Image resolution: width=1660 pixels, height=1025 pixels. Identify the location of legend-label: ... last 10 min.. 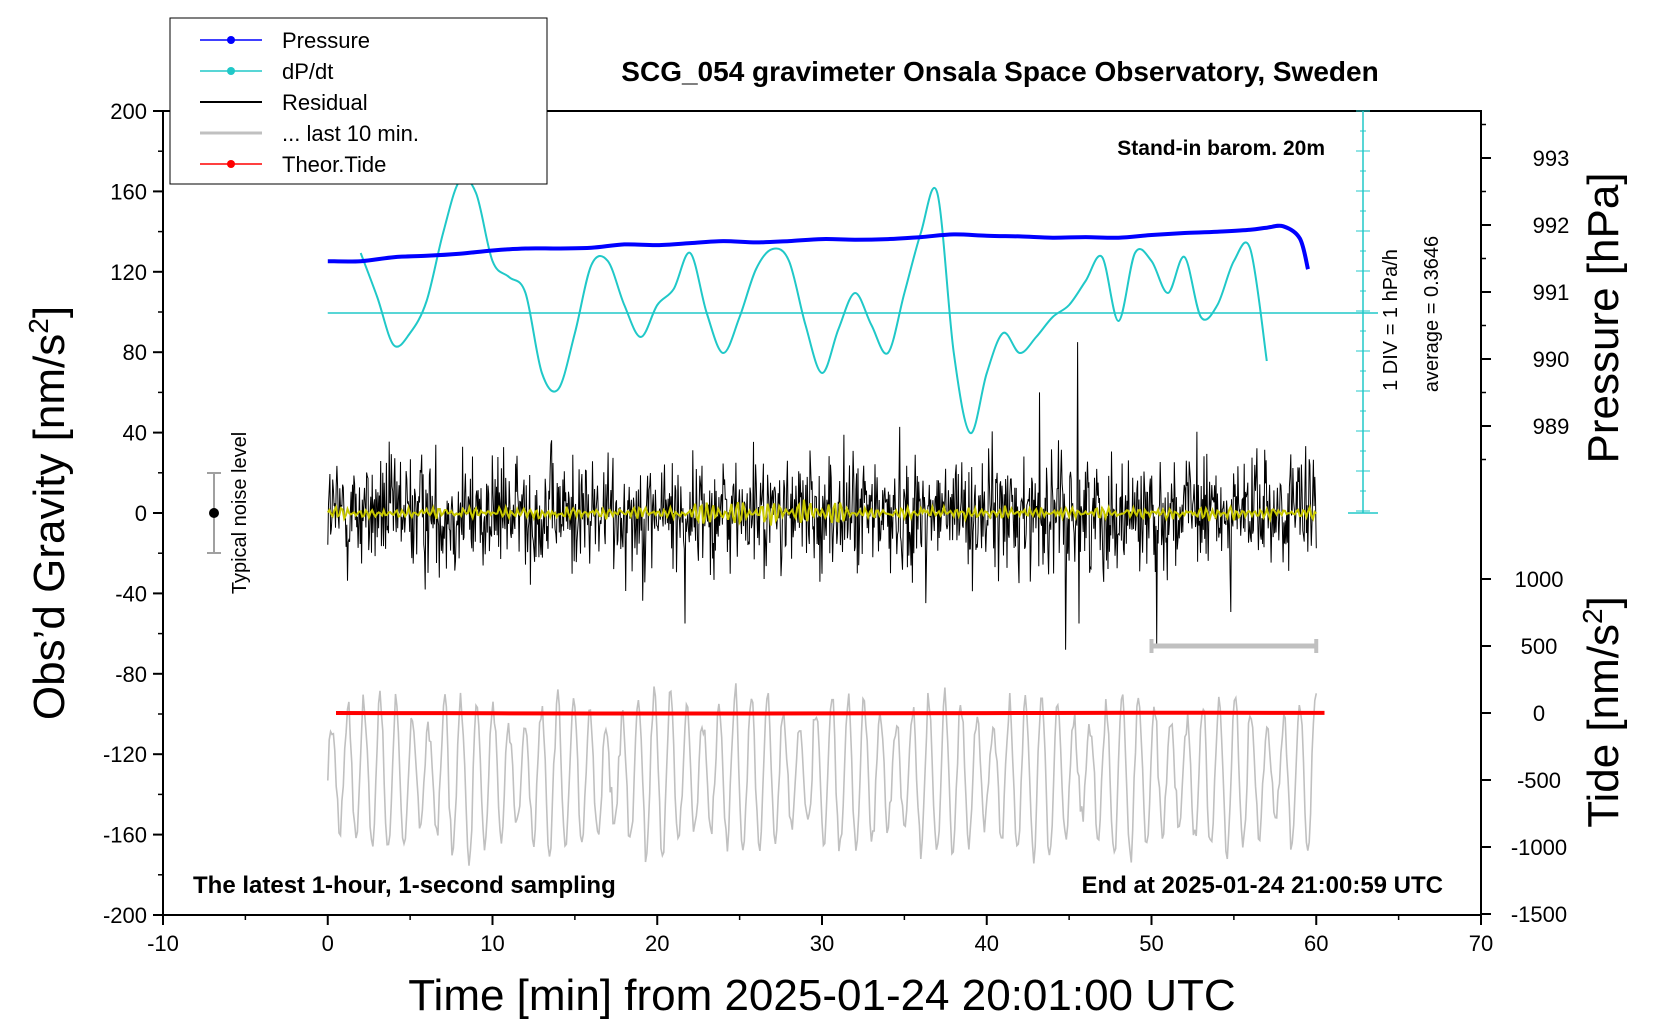
(350, 133).